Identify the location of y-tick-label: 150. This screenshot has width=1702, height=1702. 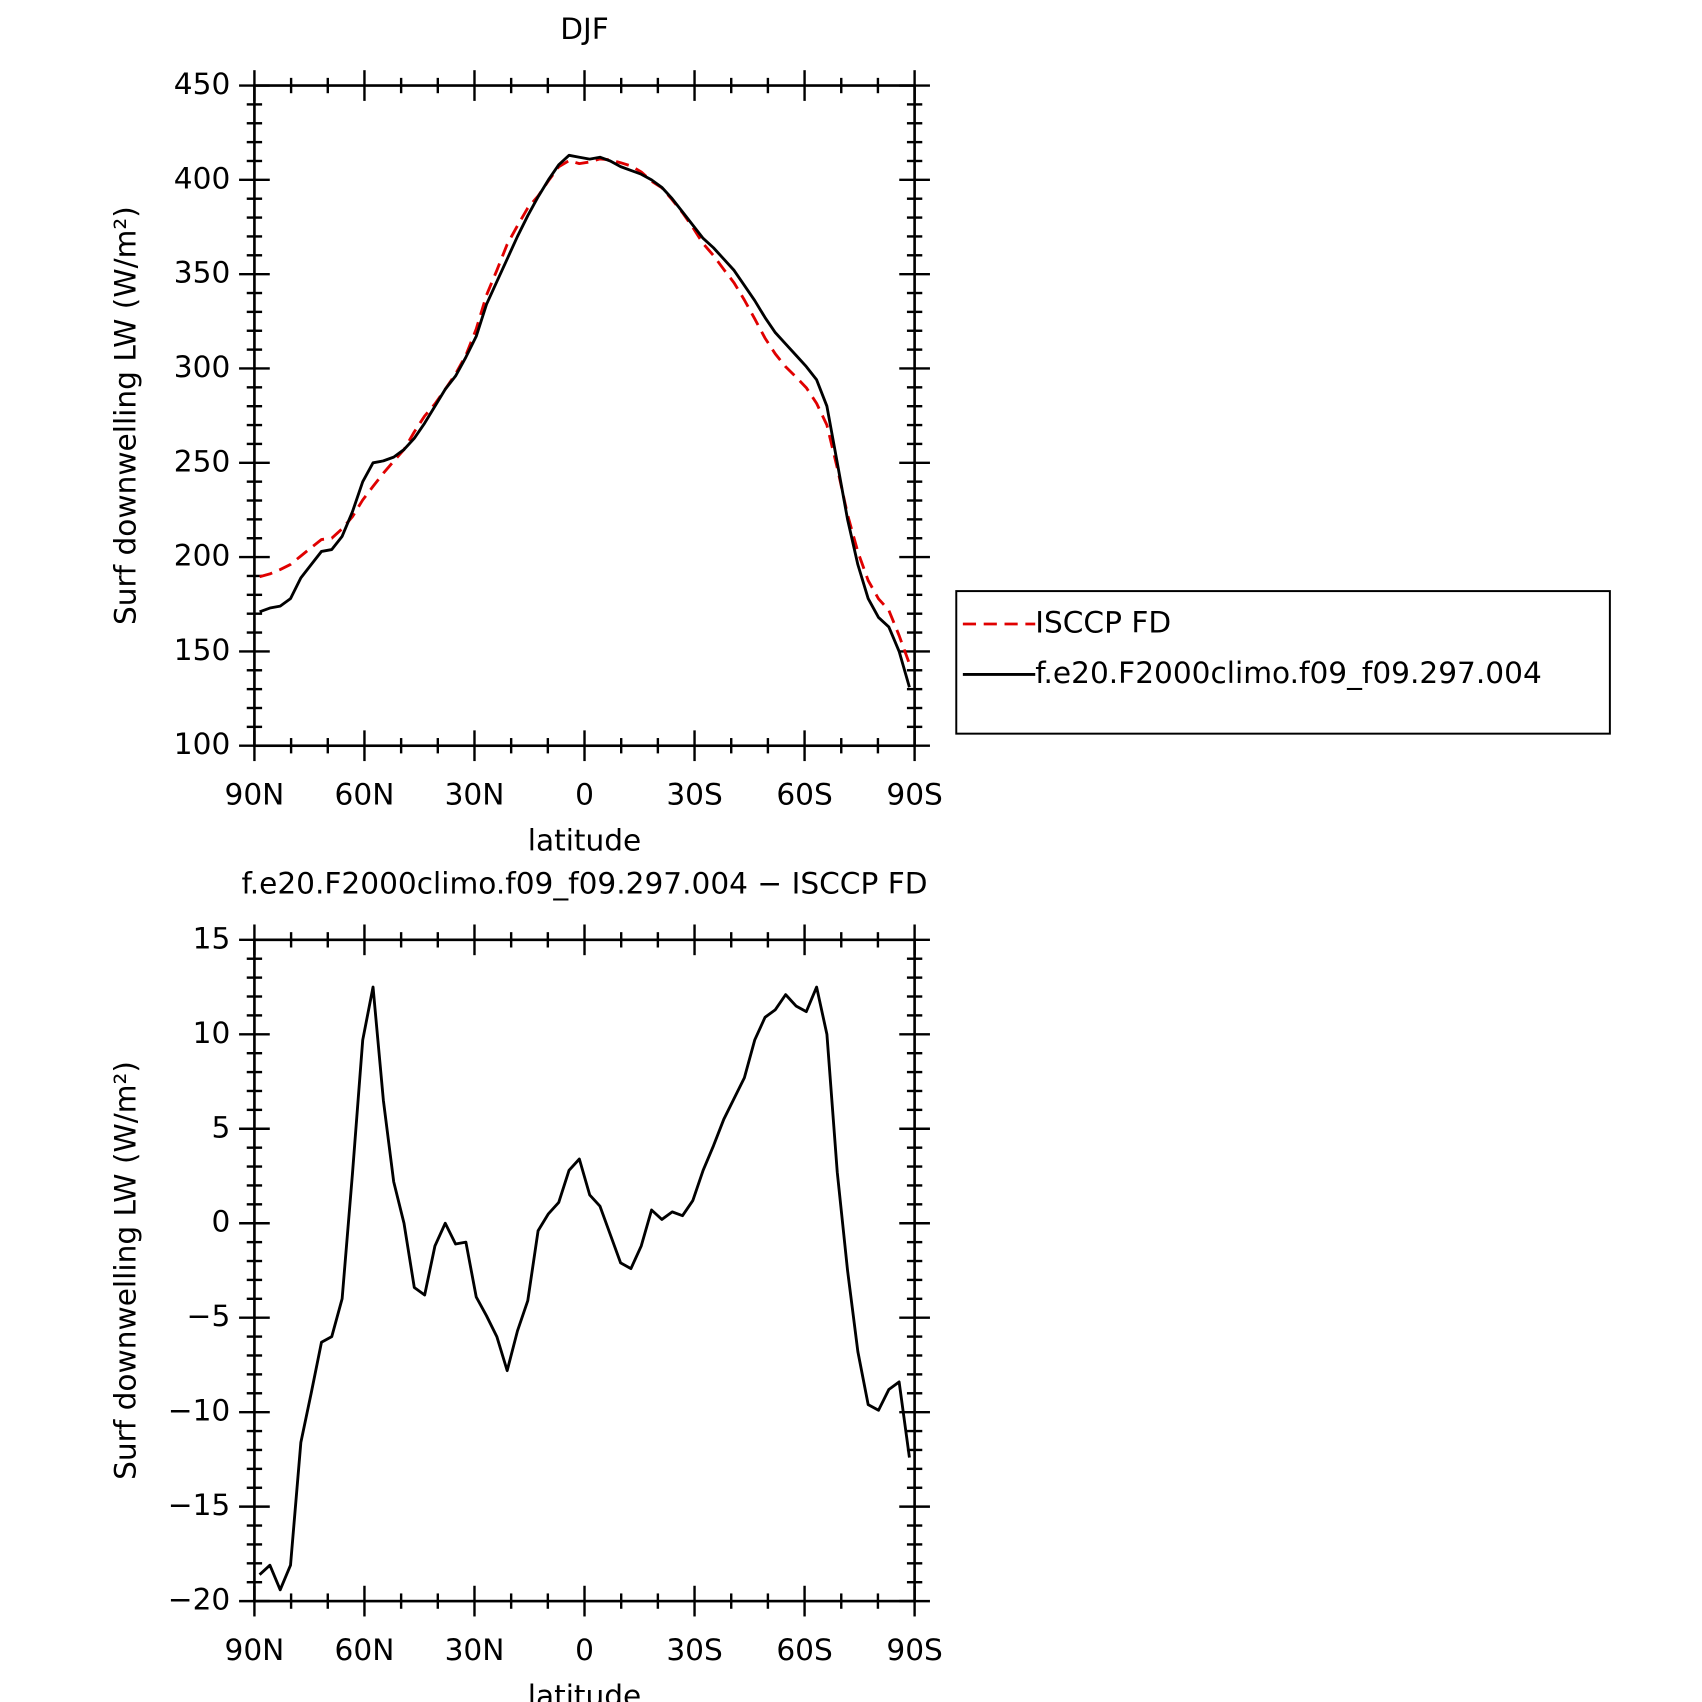
(202, 650).